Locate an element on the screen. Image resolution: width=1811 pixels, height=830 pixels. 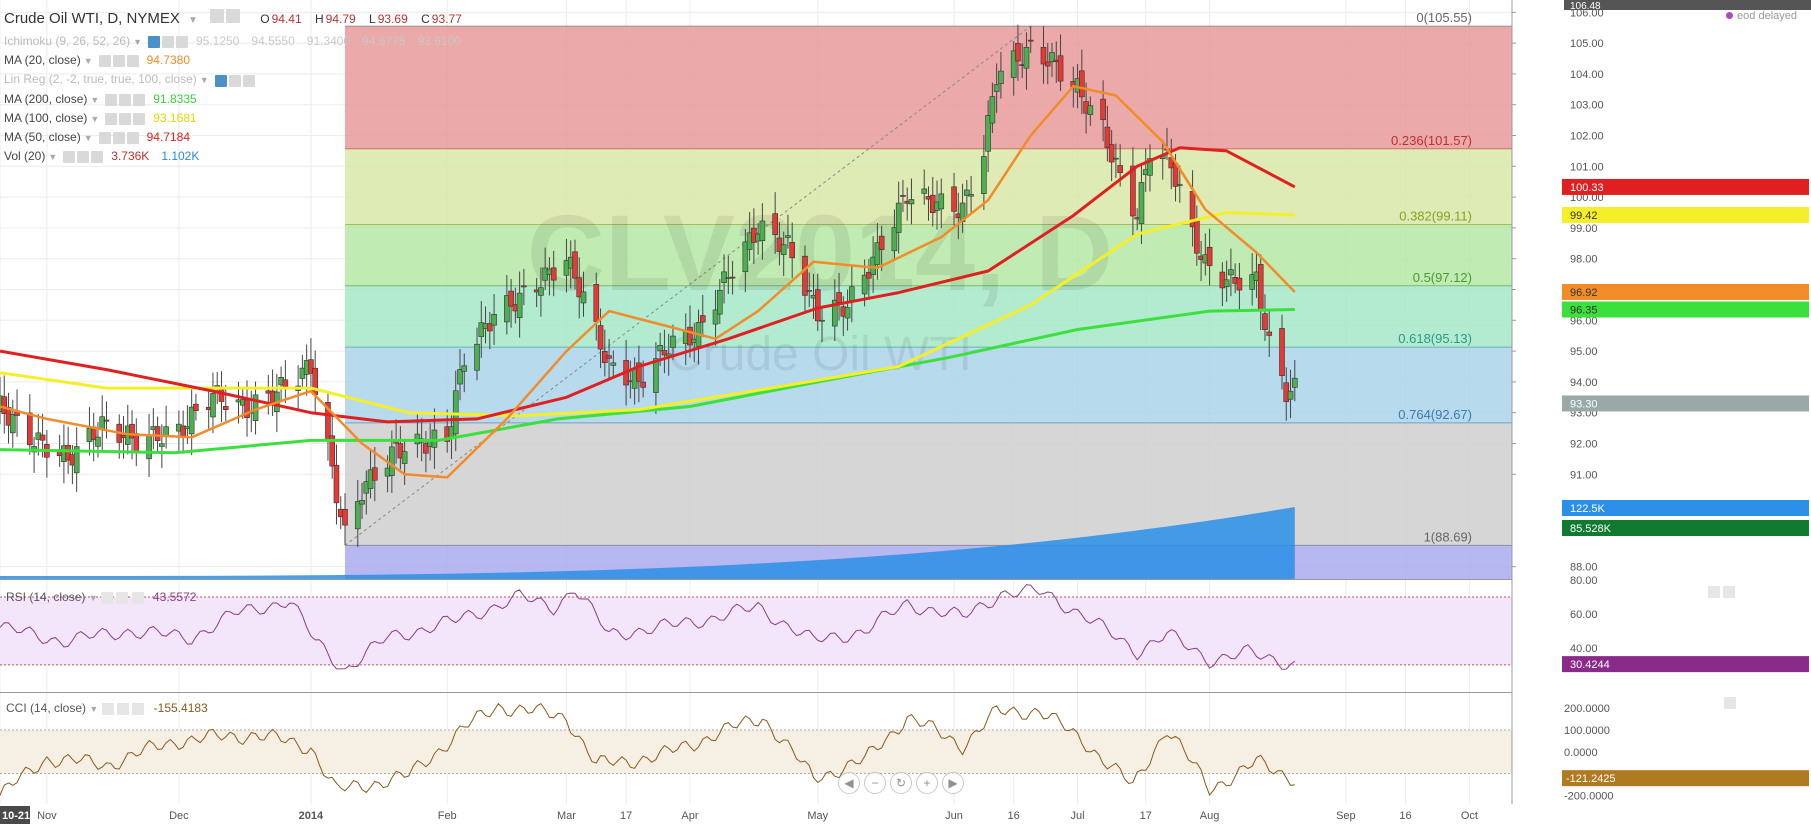
indicator-legend-row: MA (200, close) ▼ 91.8335 is located at coordinates (238, 99).